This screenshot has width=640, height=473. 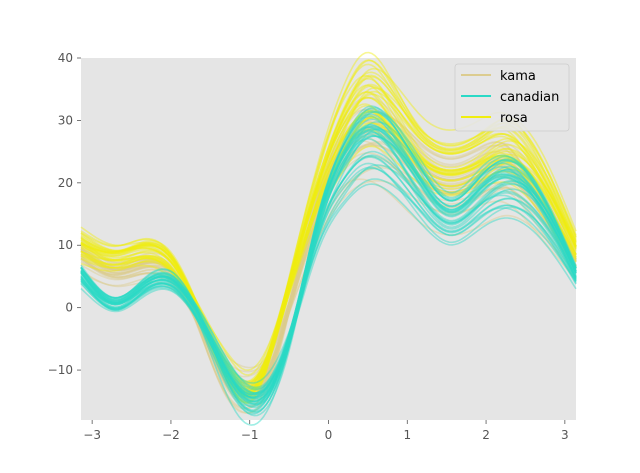 I want to click on y-tick-label: 20, so click(x=65, y=183).